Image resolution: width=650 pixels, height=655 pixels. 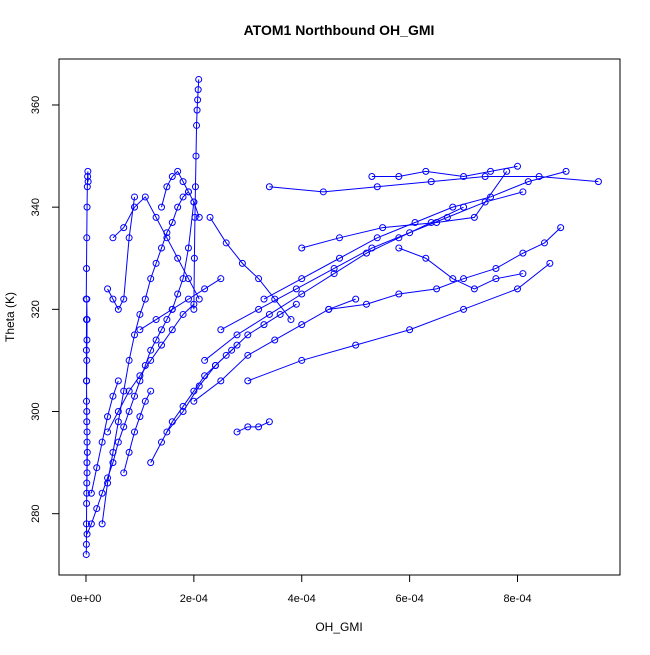 I want to click on x-tick-label: 4e-04, so click(x=302, y=599).